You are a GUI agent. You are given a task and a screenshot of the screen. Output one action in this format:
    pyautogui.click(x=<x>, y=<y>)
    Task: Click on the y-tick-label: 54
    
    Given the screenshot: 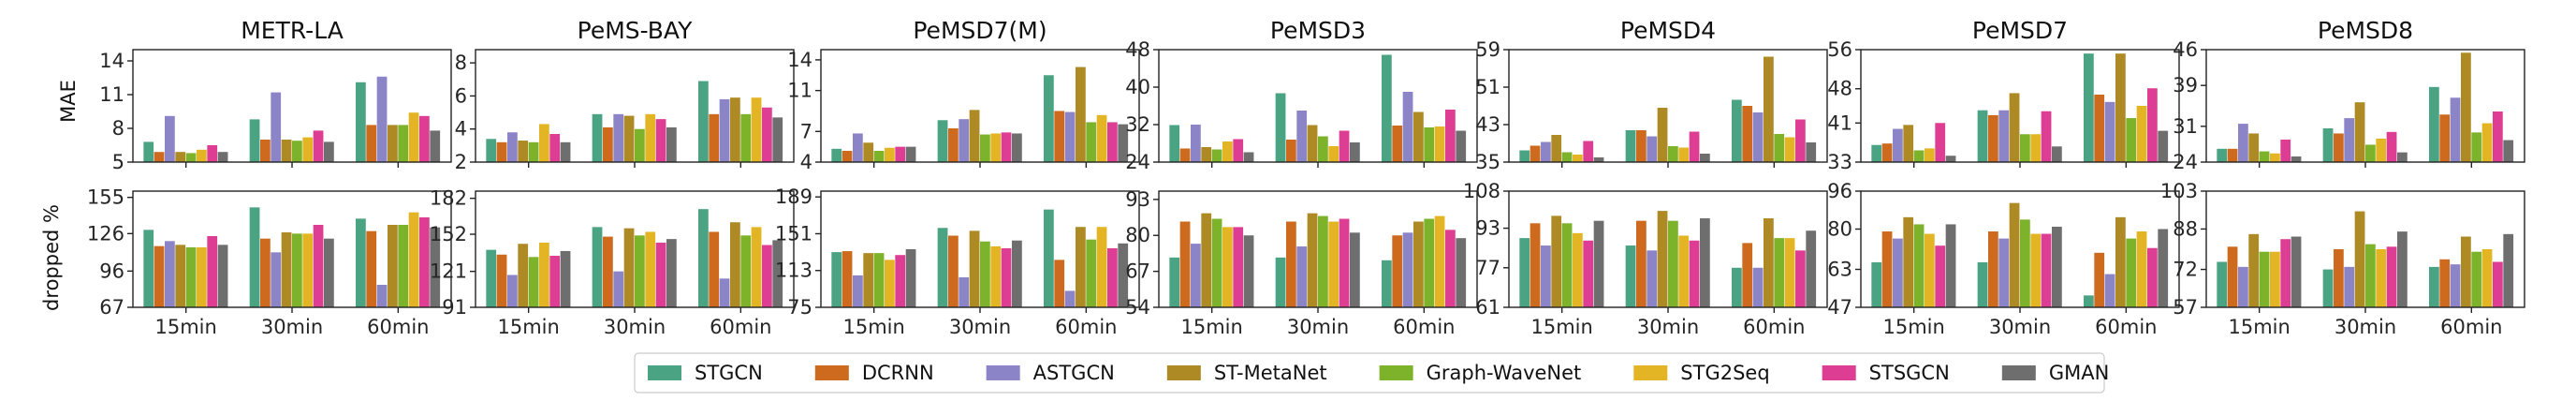 What is the action you would take?
    pyautogui.click(x=1137, y=307)
    